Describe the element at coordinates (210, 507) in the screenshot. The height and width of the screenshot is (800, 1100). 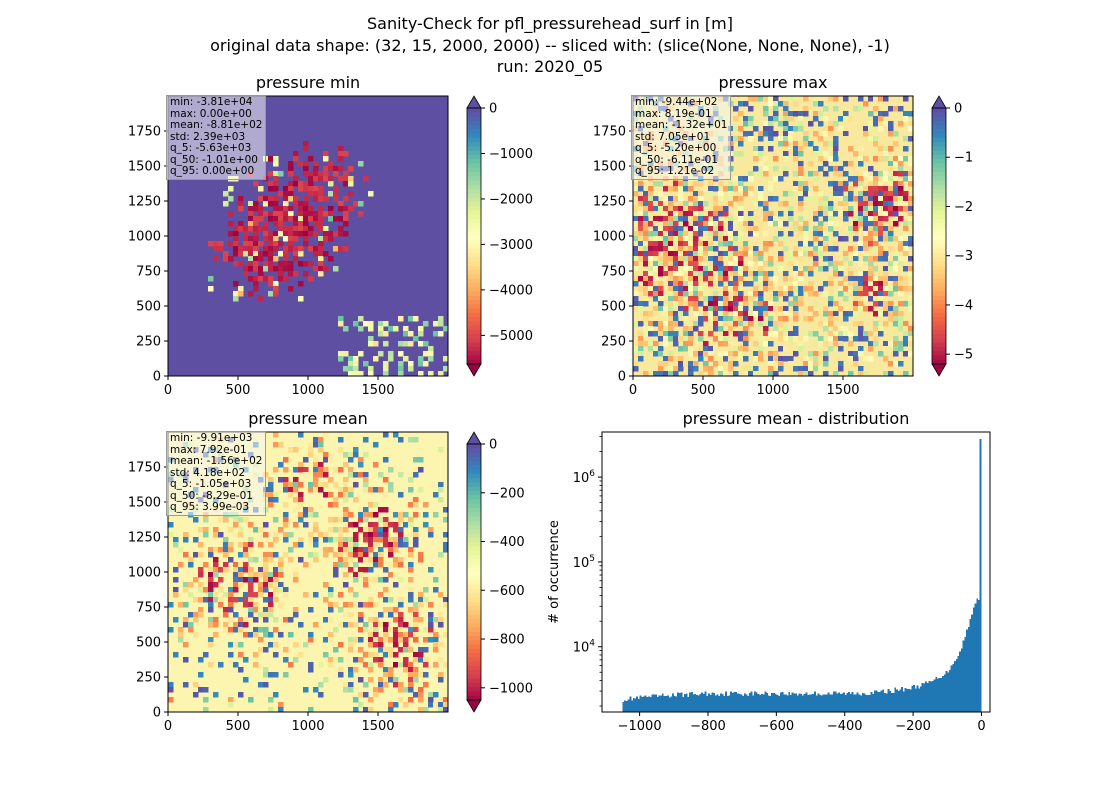
I see `stats-line: q_95: 3.99e-03` at that location.